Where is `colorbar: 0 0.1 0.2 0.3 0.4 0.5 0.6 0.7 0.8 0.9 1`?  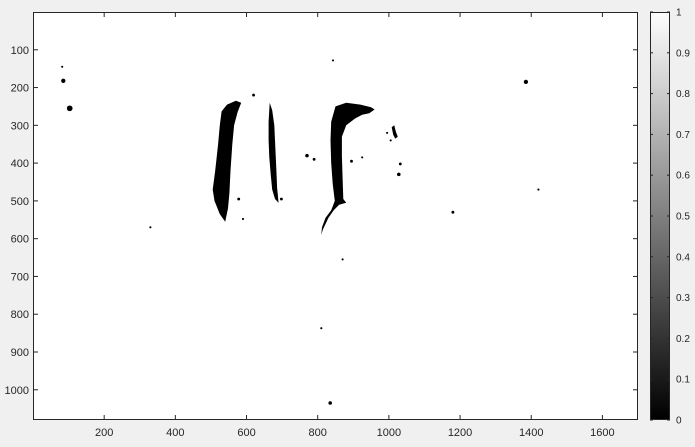 colorbar: 0 0.1 0.2 0.3 0.4 0.5 0.6 0.7 0.8 0.9 1 is located at coordinates (670, 217).